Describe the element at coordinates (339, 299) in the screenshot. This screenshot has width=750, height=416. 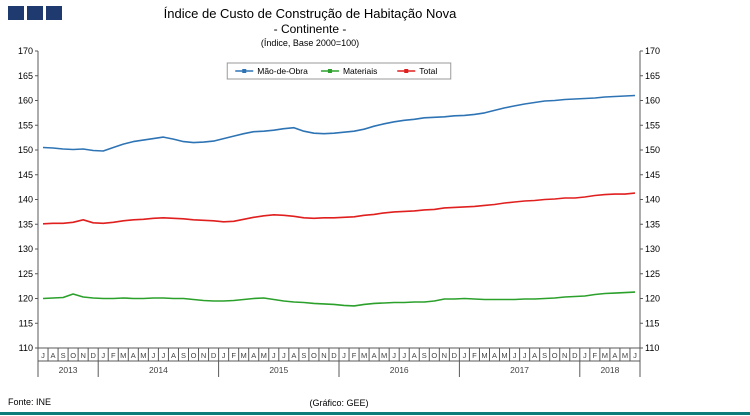
I see `series-line-materiais` at that location.